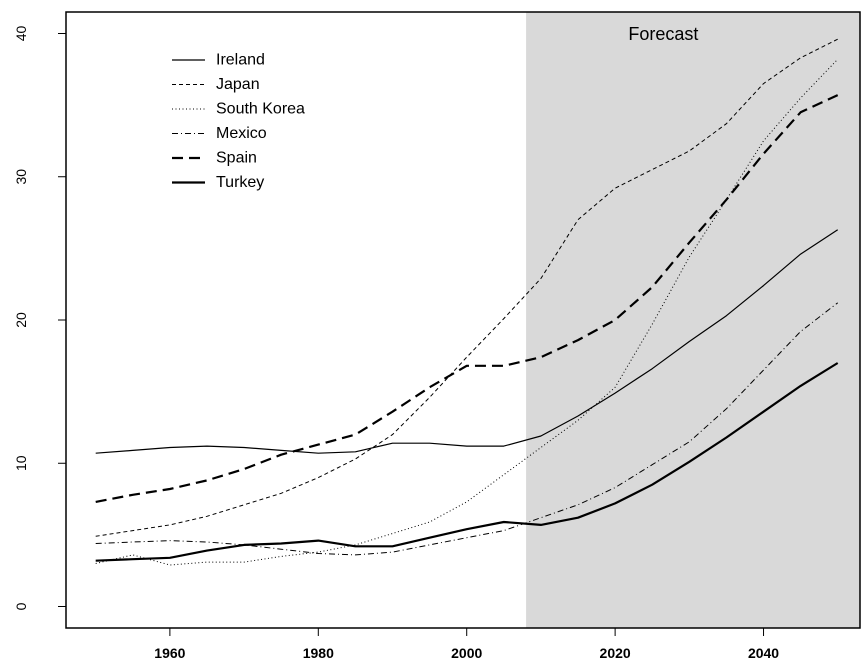 This screenshot has width=863, height=667. I want to click on legend-label-south-korea: South Korea, so click(260, 109).